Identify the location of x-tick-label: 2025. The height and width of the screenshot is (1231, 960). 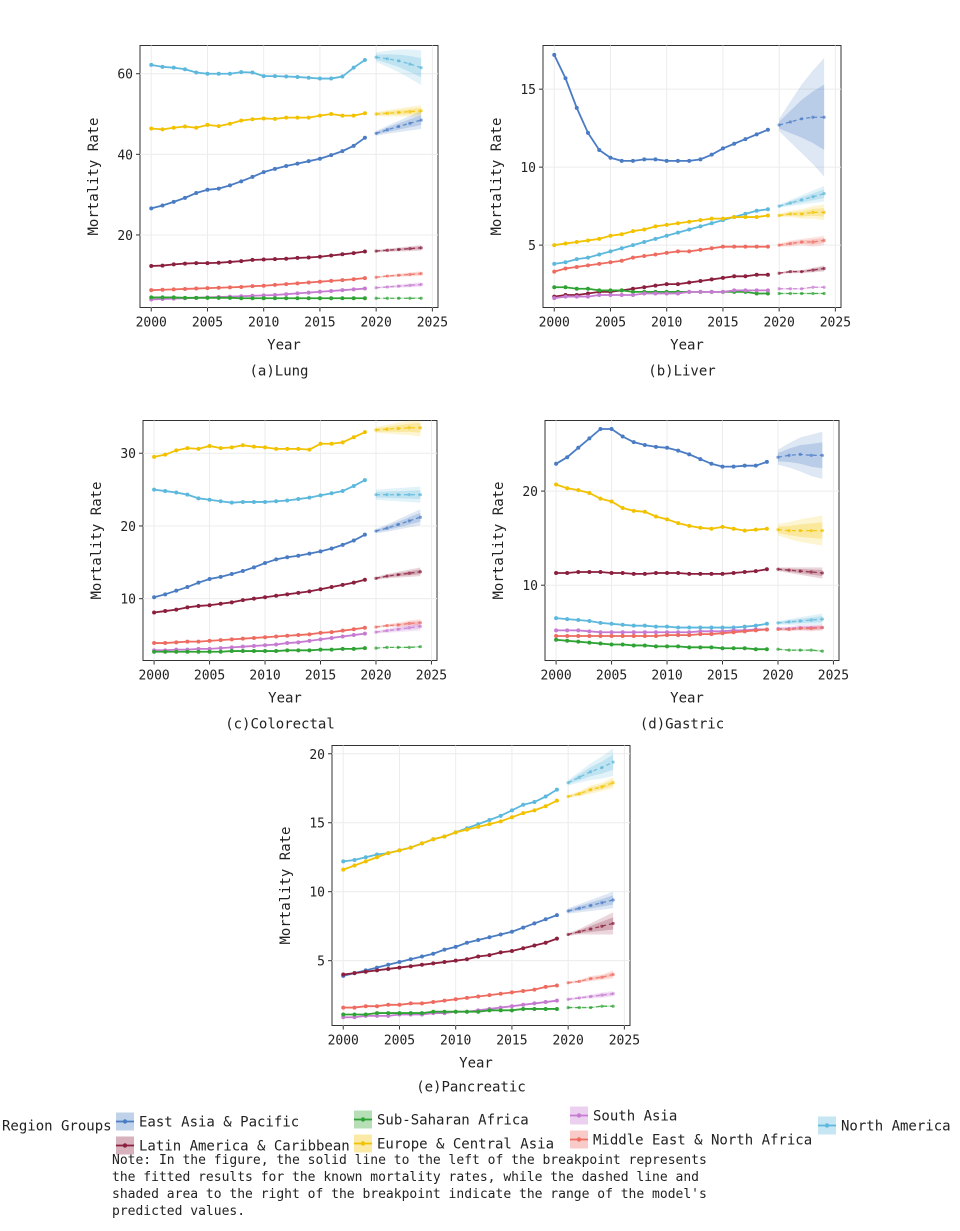
(432, 323).